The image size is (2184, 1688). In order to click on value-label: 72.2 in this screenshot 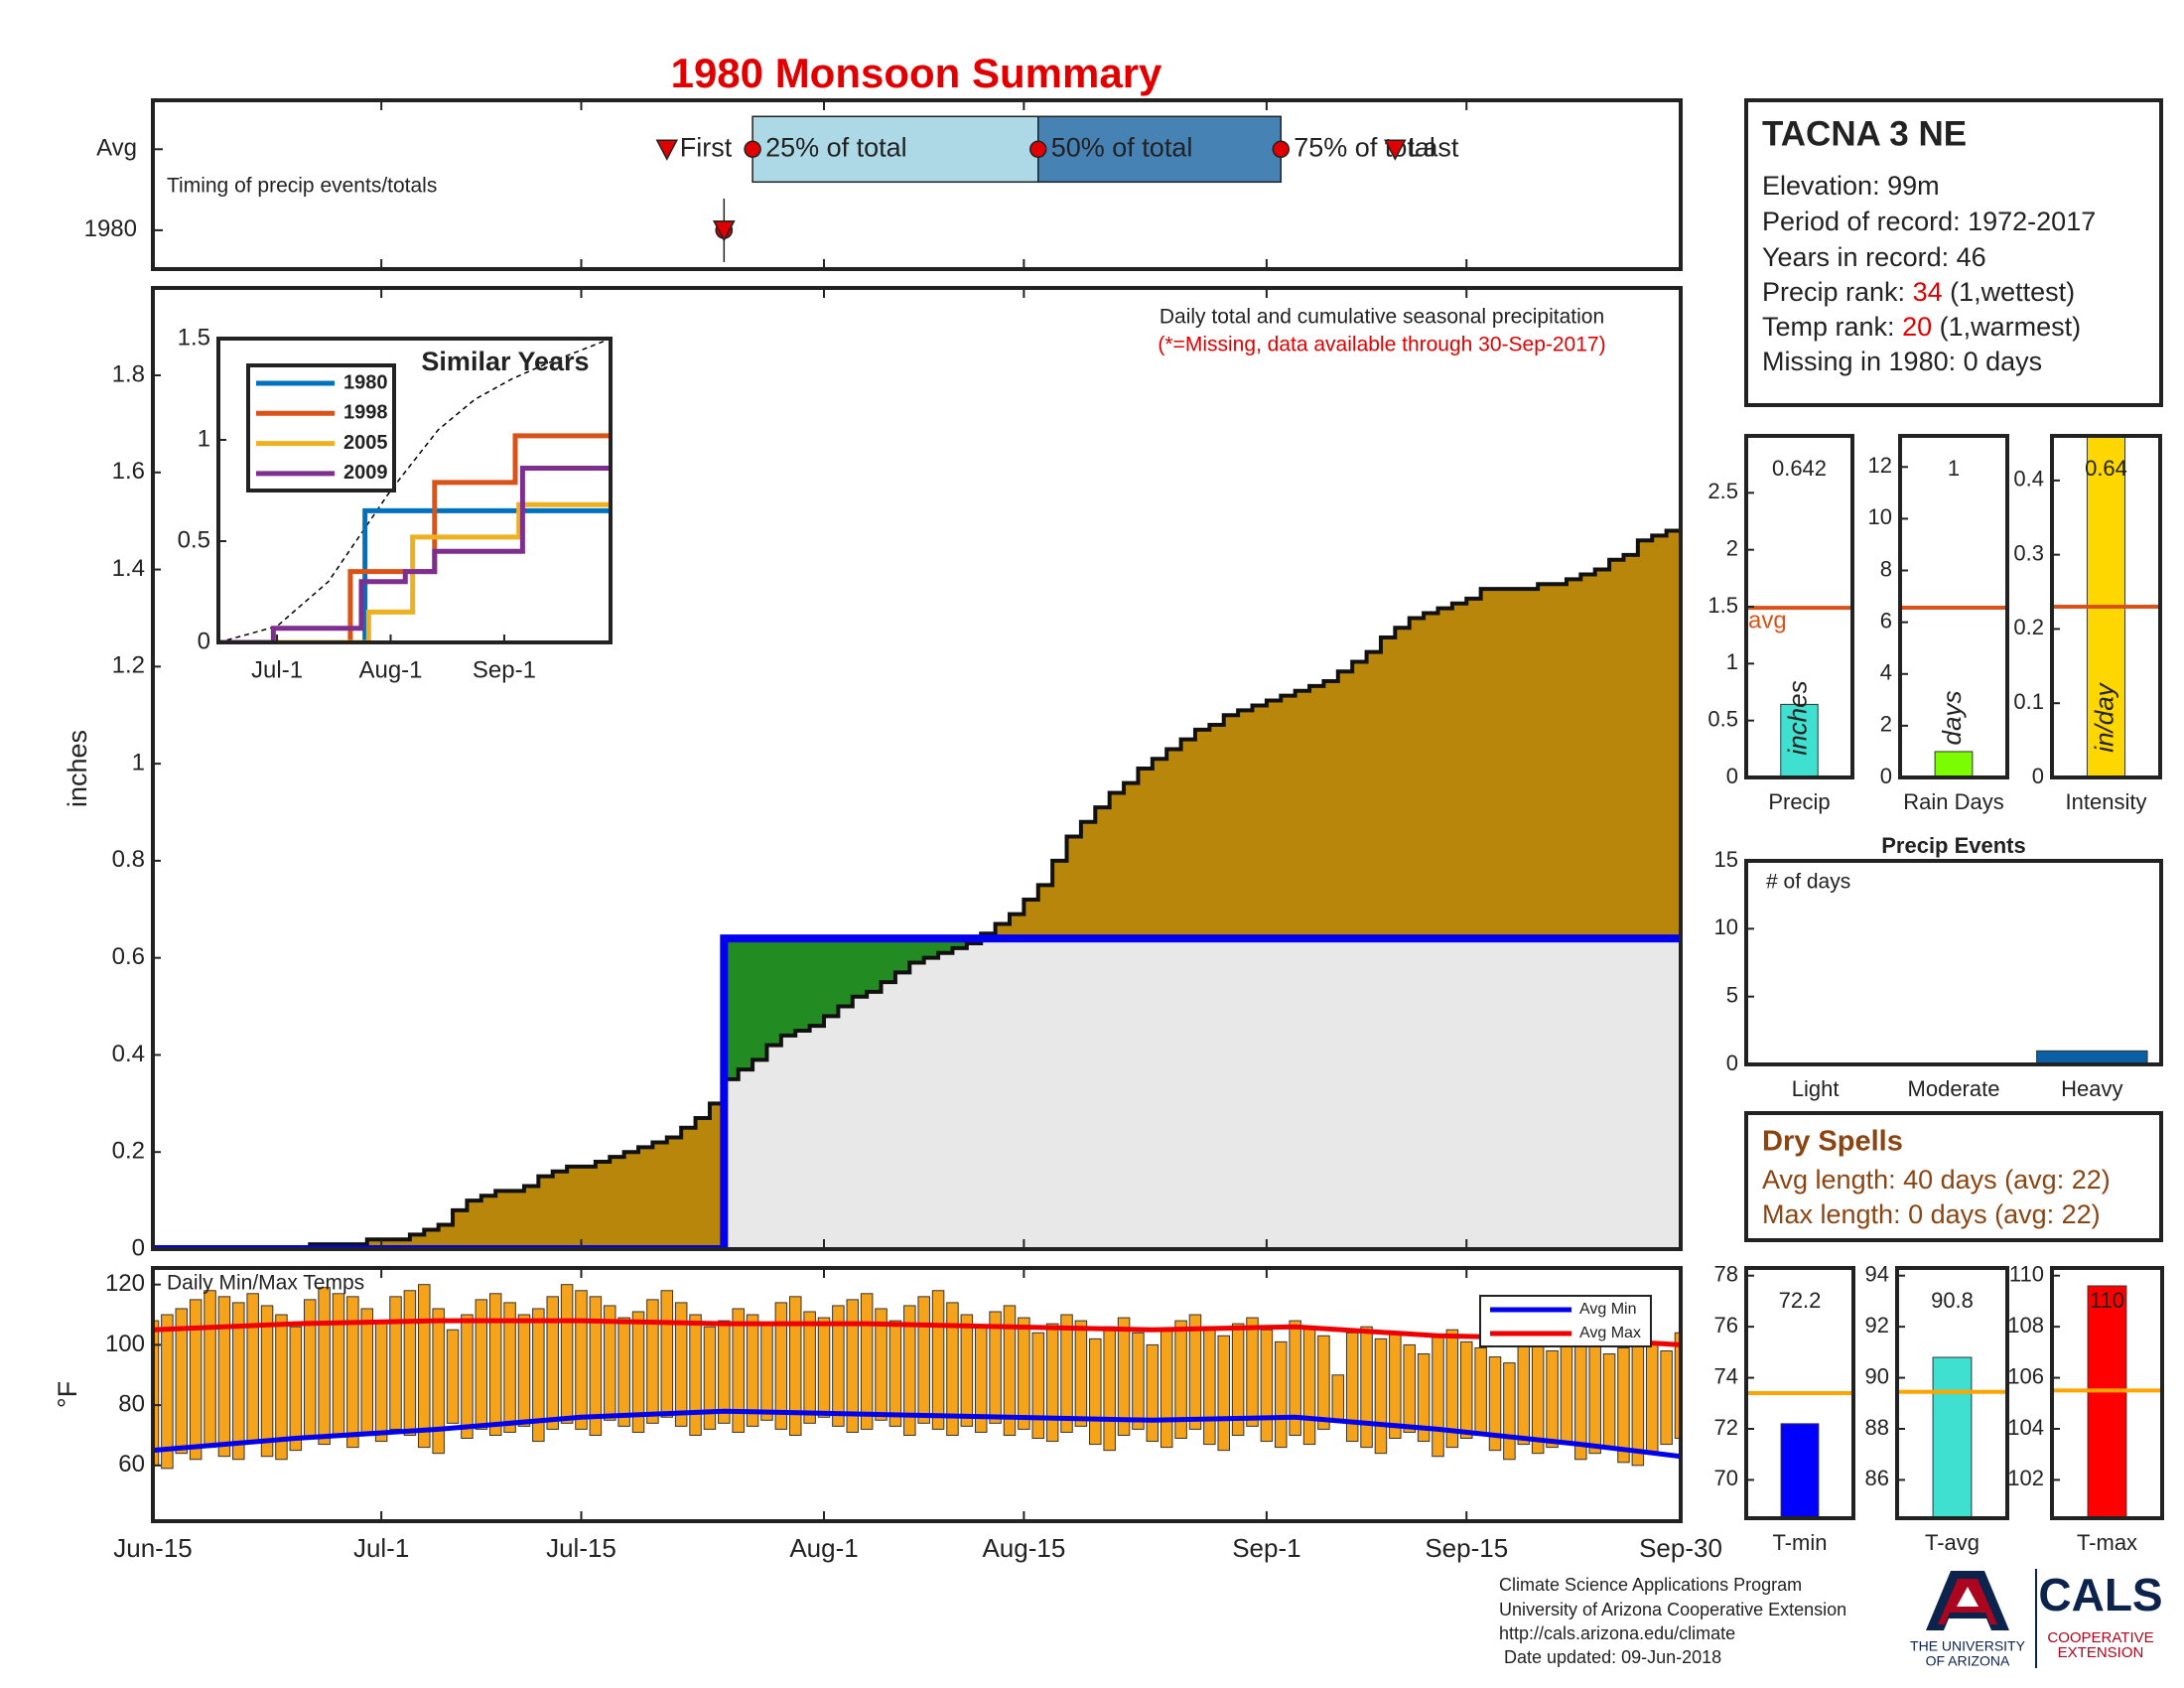, I will do `click(1800, 1300)`.